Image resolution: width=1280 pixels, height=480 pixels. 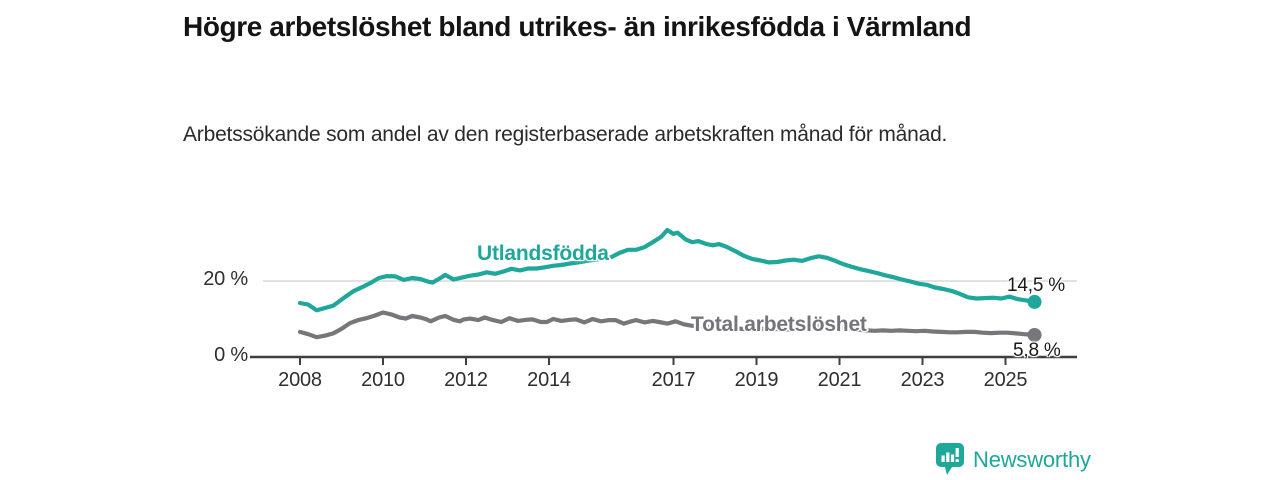 What do you see at coordinates (543, 253) in the screenshot?
I see `series-label-utlandsfodda: Utlandsfödda` at bounding box center [543, 253].